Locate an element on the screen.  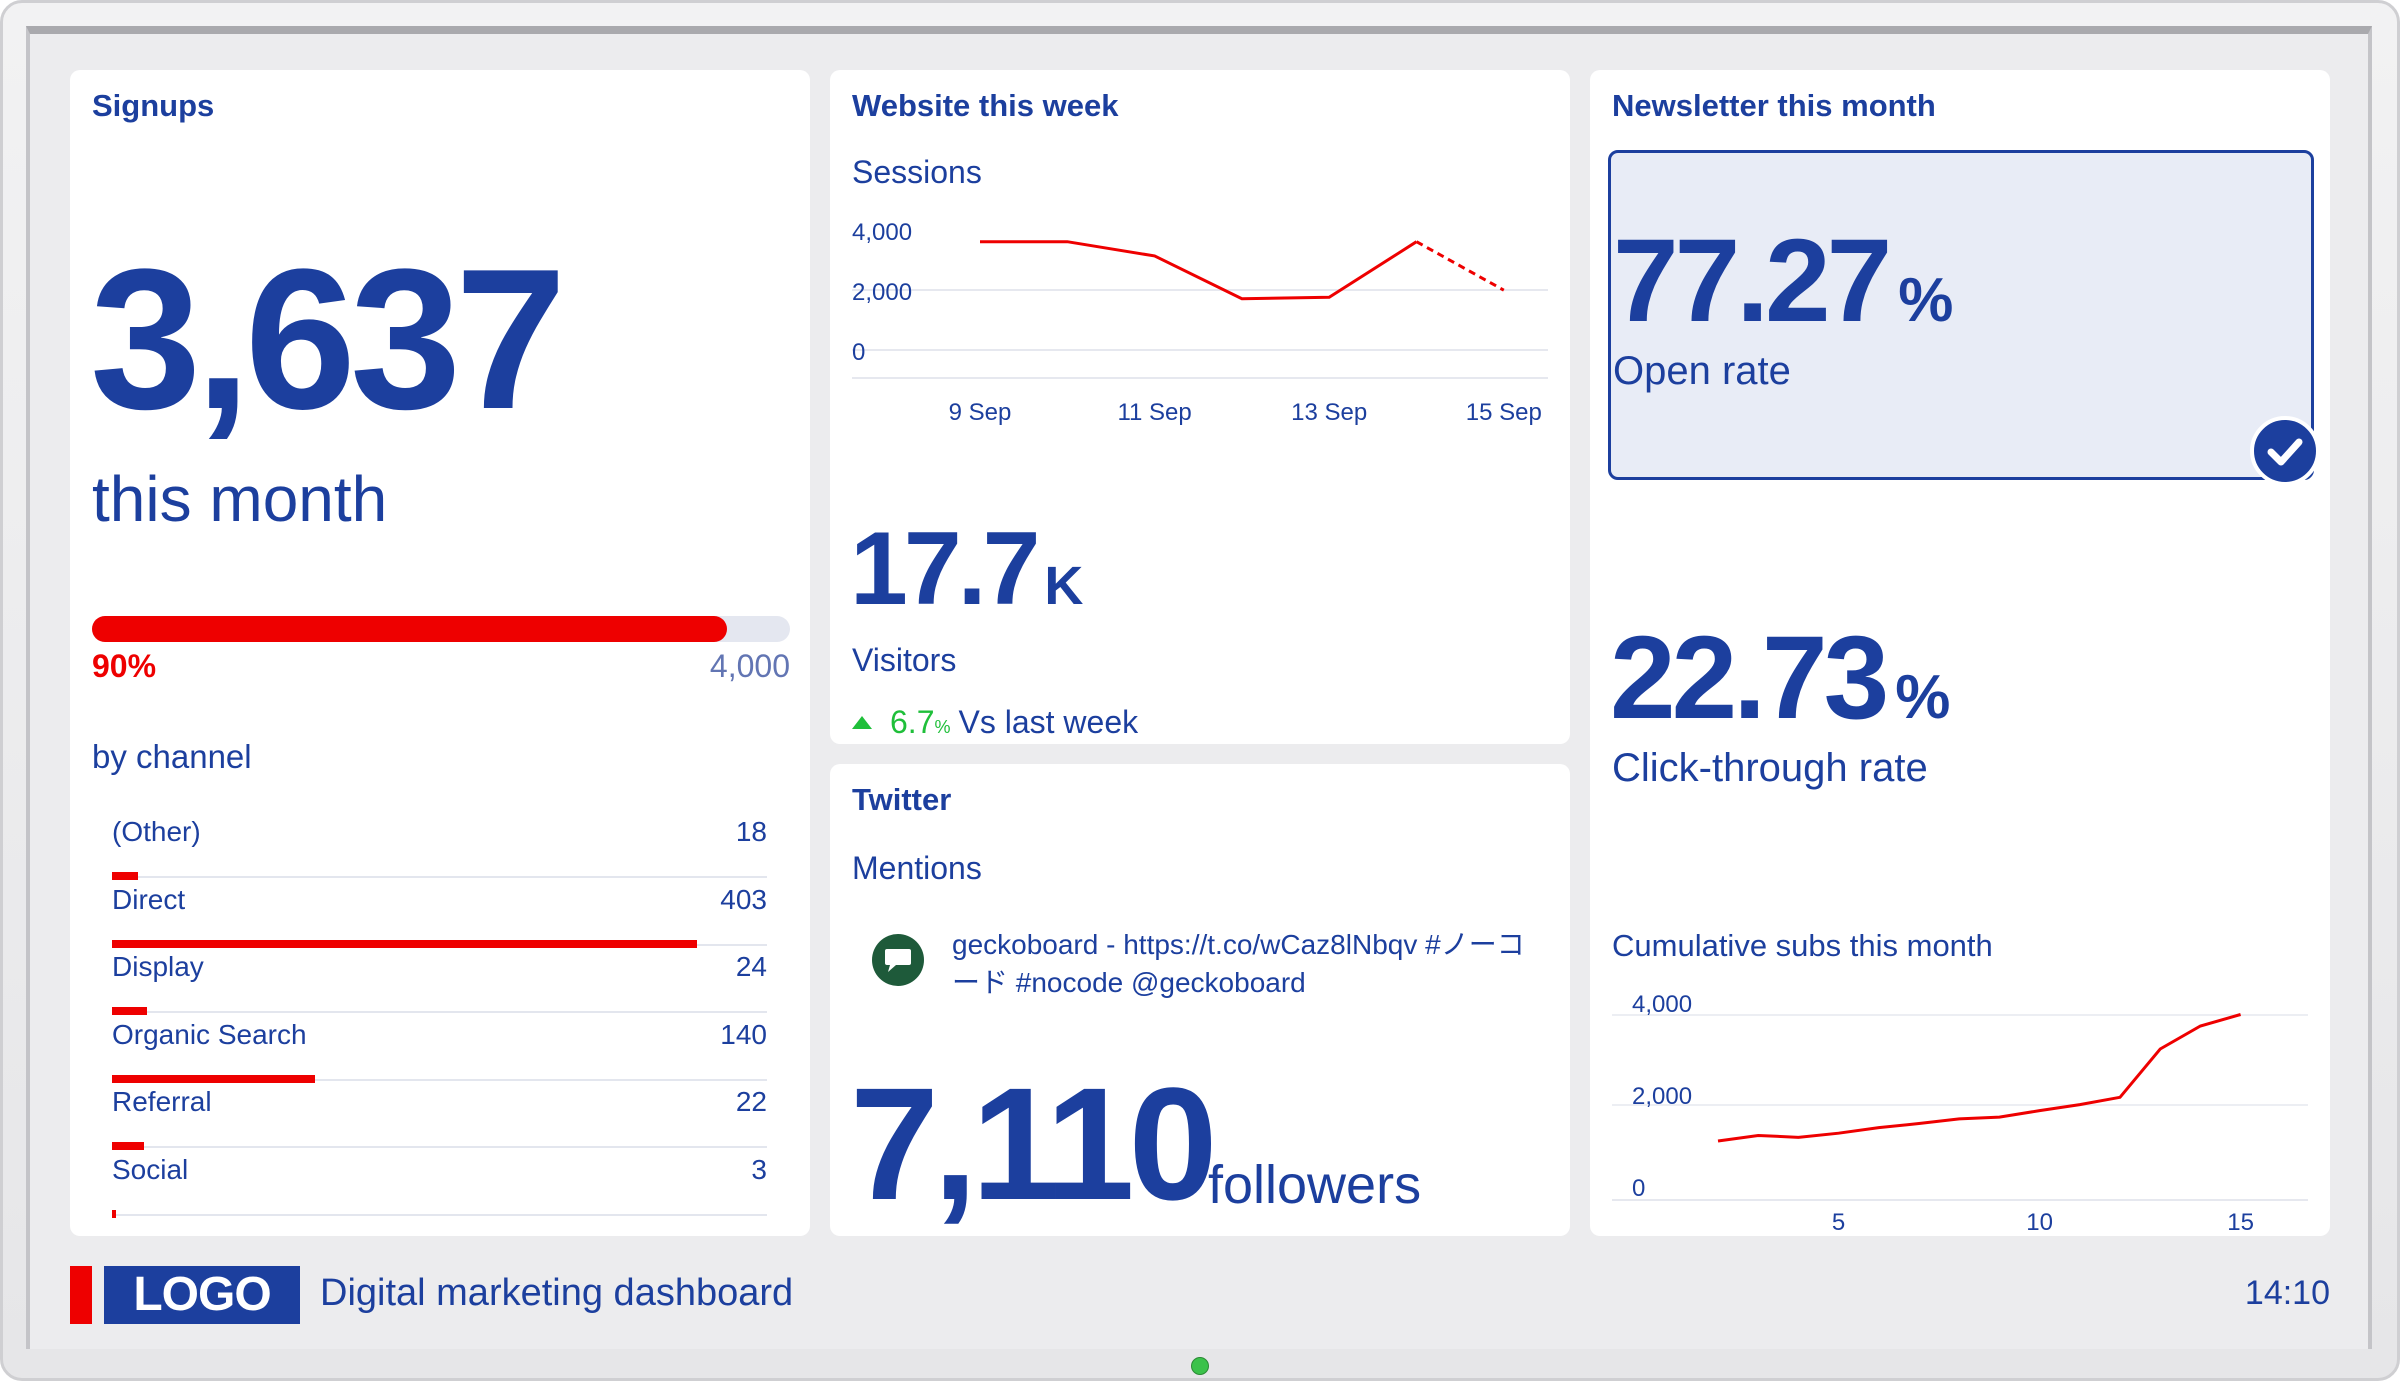
cumulative-subs-line is located at coordinates (1979, 1078).